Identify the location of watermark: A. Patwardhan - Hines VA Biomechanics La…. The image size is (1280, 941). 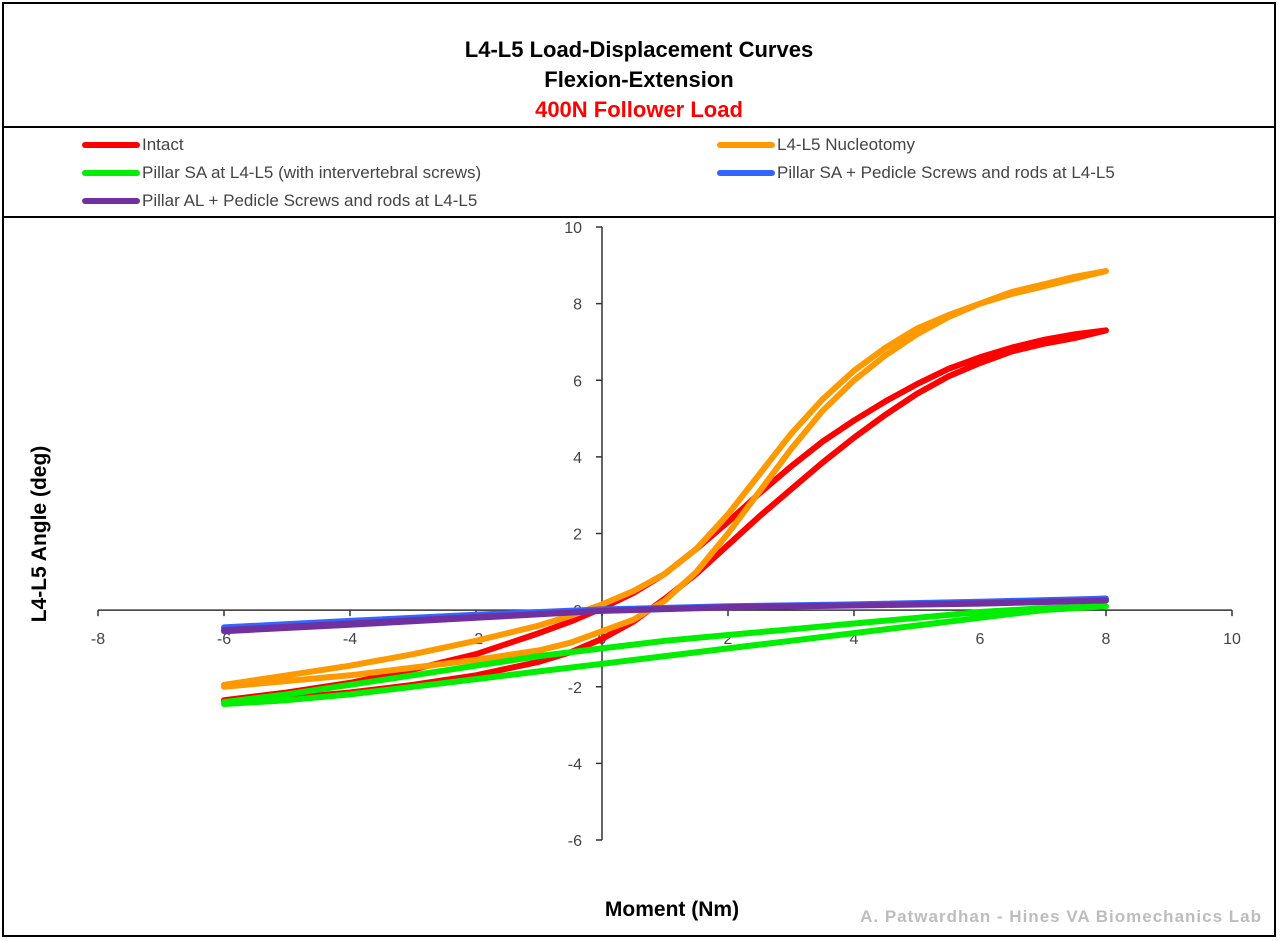
(1061, 916).